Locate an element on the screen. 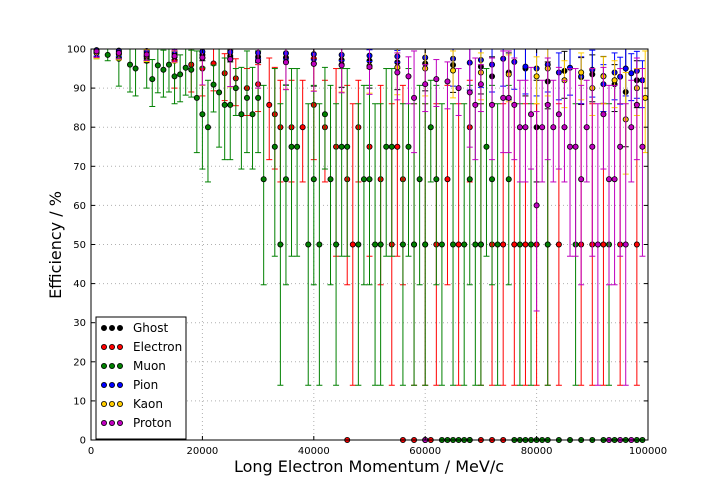 The image size is (720, 504). y-tick-label: 90 is located at coordinates (79, 89).